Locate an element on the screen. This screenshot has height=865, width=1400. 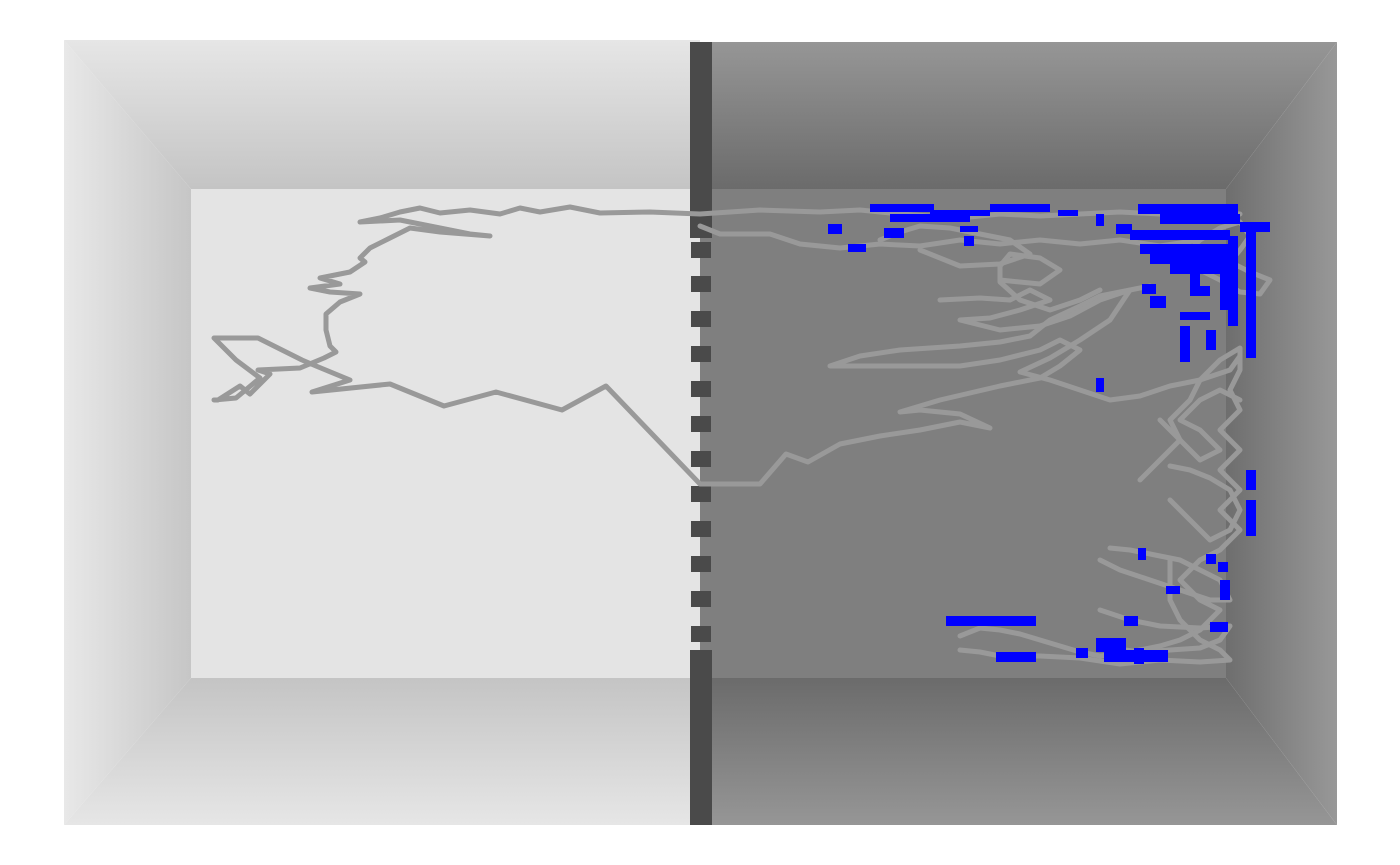
doorway-dashes is located at coordinates (701, 442).